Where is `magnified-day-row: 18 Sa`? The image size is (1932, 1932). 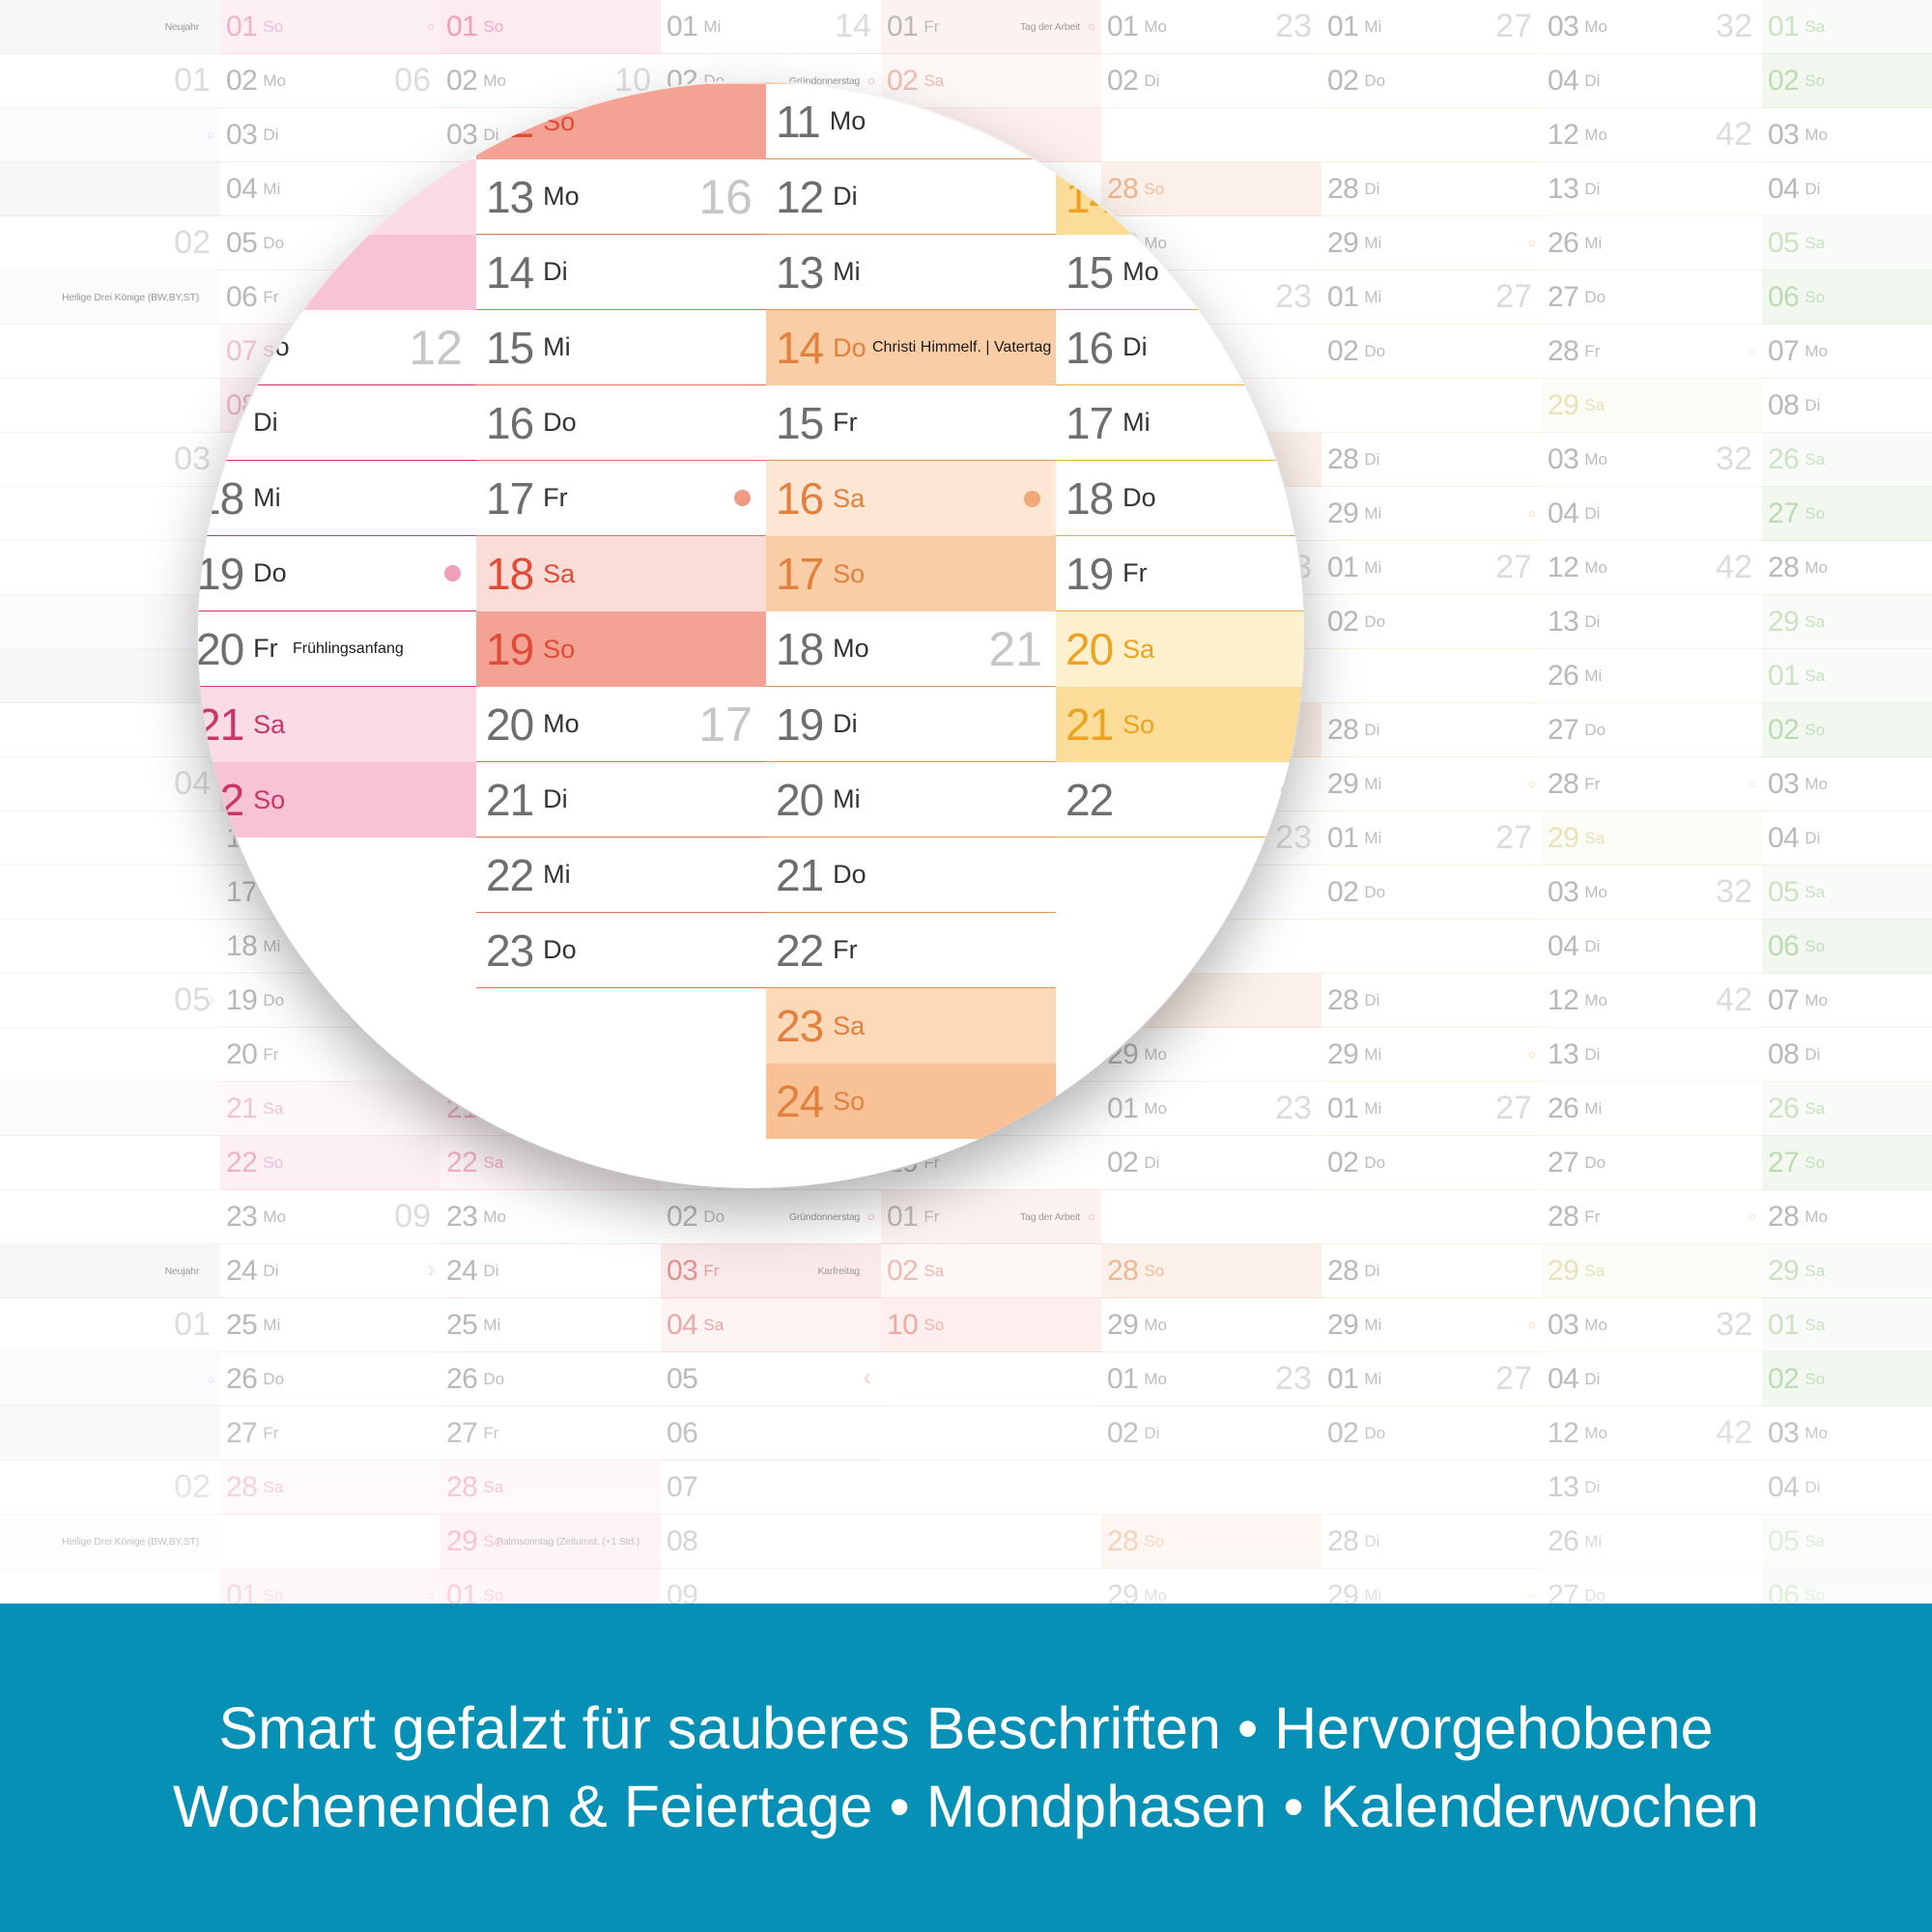
magnified-day-row: 18 Sa is located at coordinates (621, 573).